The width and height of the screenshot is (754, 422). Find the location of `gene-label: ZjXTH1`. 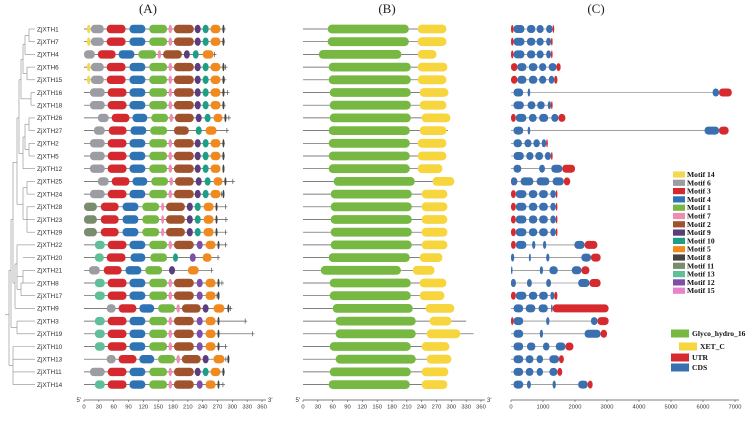

gene-label: ZjXTH1 is located at coordinates (48, 29).